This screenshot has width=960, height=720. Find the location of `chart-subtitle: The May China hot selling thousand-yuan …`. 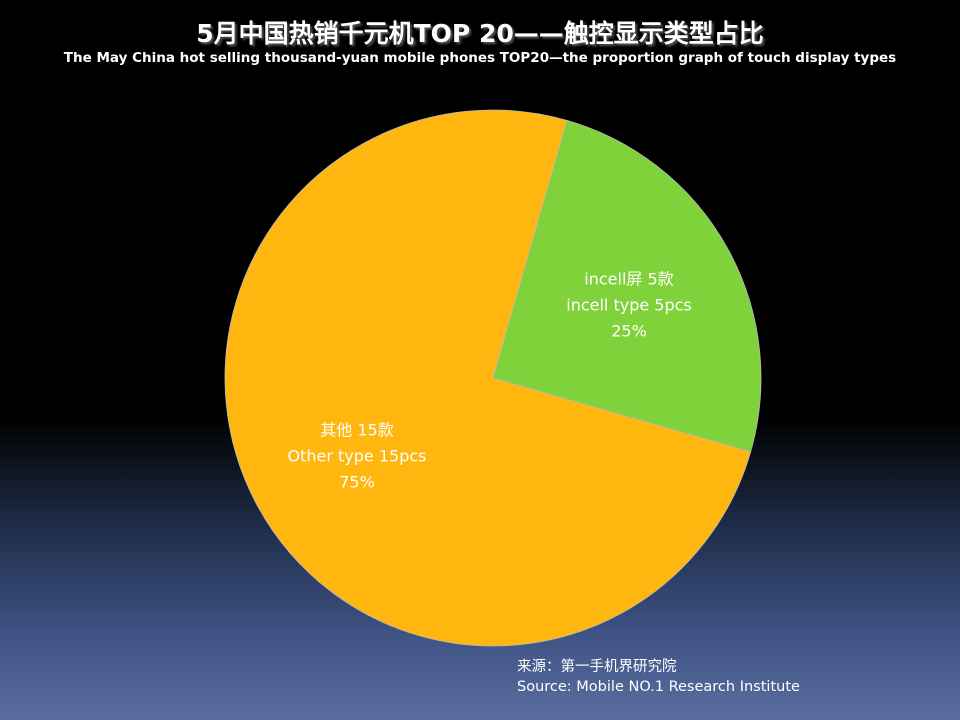

chart-subtitle: The May China hot selling thousand-yuan … is located at coordinates (480, 58).